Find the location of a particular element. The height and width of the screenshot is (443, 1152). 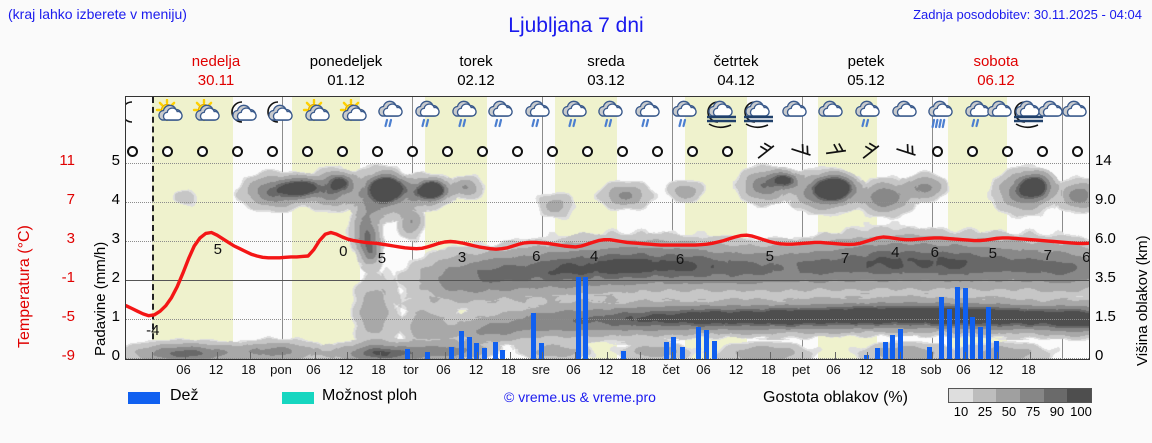

day-date: 04.12 is located at coordinates (736, 80).